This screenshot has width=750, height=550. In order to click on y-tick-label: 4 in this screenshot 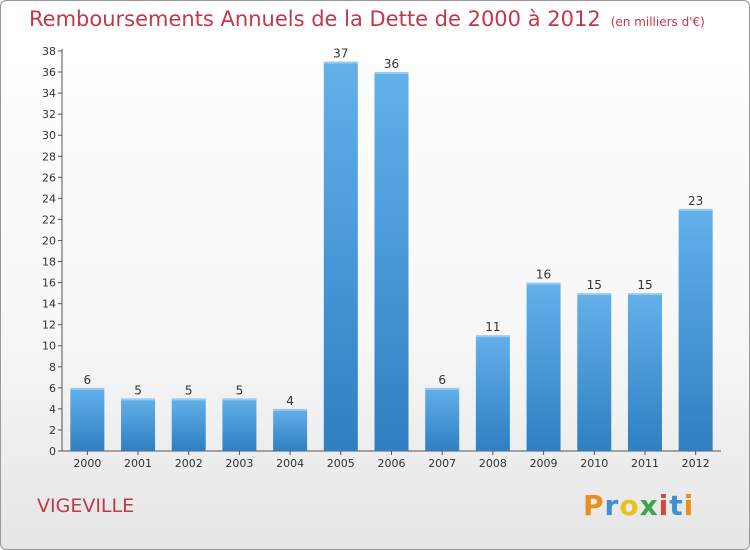, I will do `click(52, 409)`.